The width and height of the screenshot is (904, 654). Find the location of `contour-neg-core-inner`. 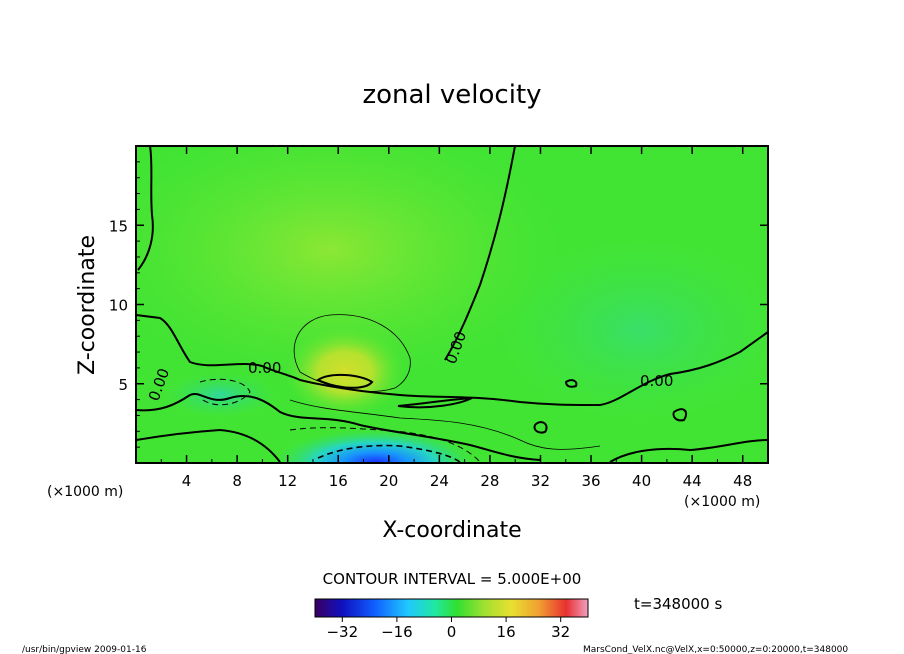

contour-neg-core-inner is located at coordinates (389, 453).